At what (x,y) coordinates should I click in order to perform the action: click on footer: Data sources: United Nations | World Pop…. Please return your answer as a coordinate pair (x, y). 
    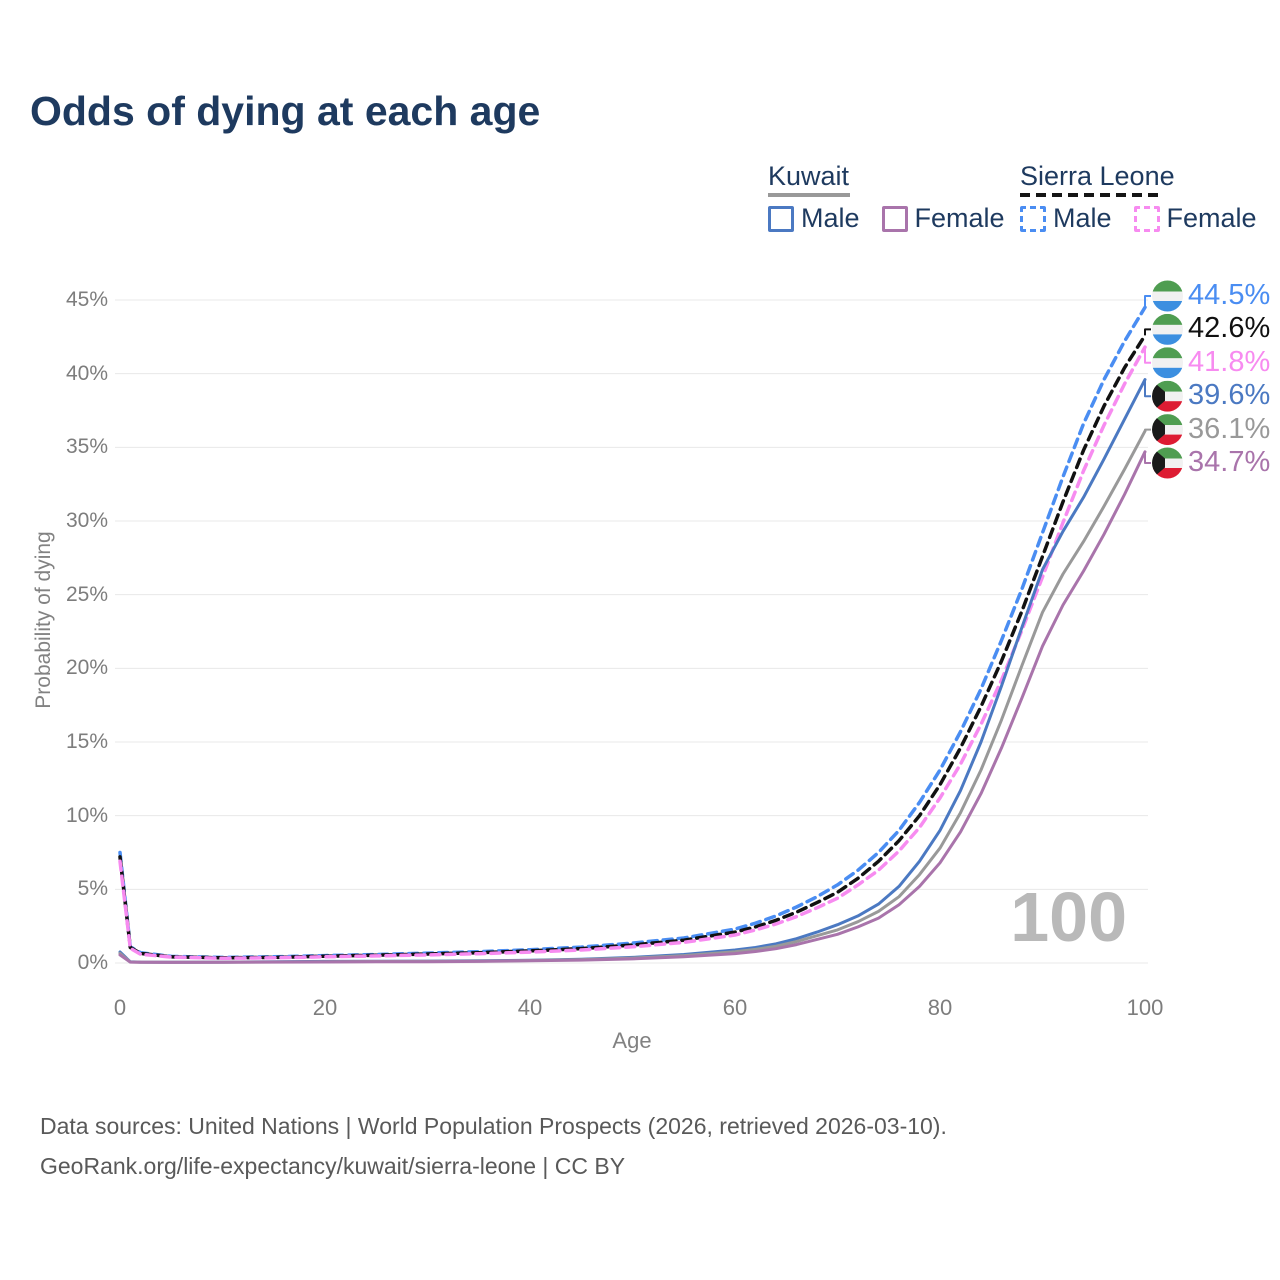
    Looking at the image, I should click on (493, 1146).